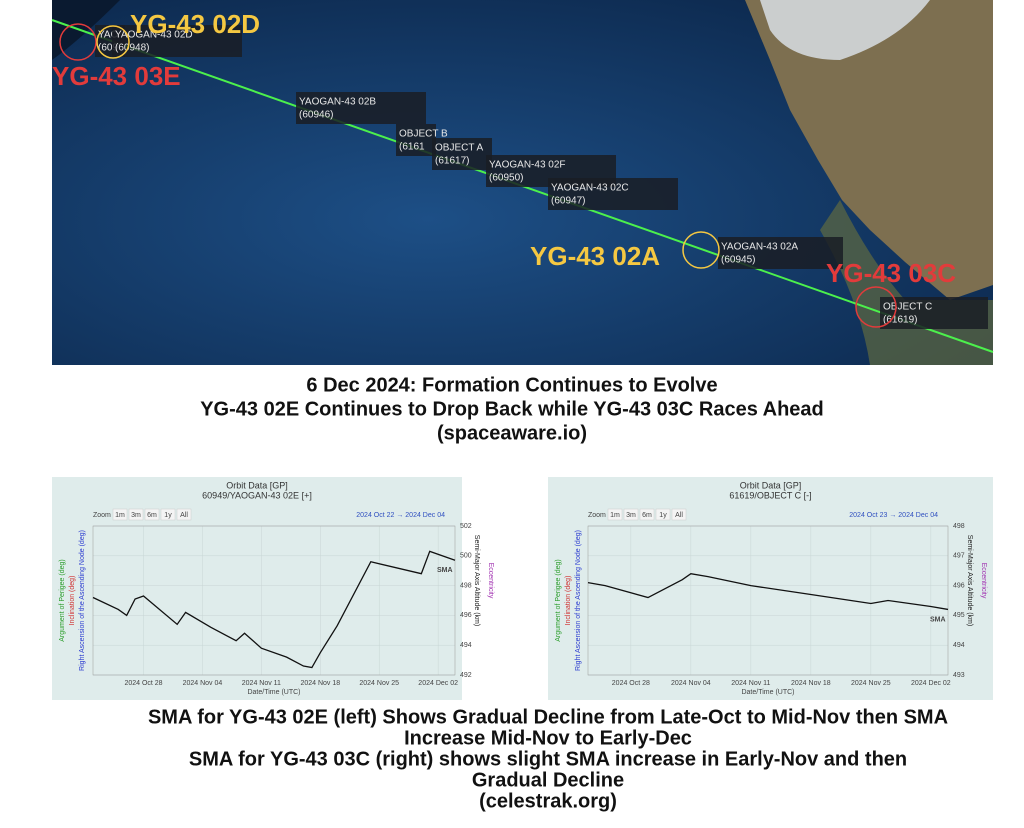  What do you see at coordinates (423, 134) in the screenshot?
I see `object-name: OBJECT B` at bounding box center [423, 134].